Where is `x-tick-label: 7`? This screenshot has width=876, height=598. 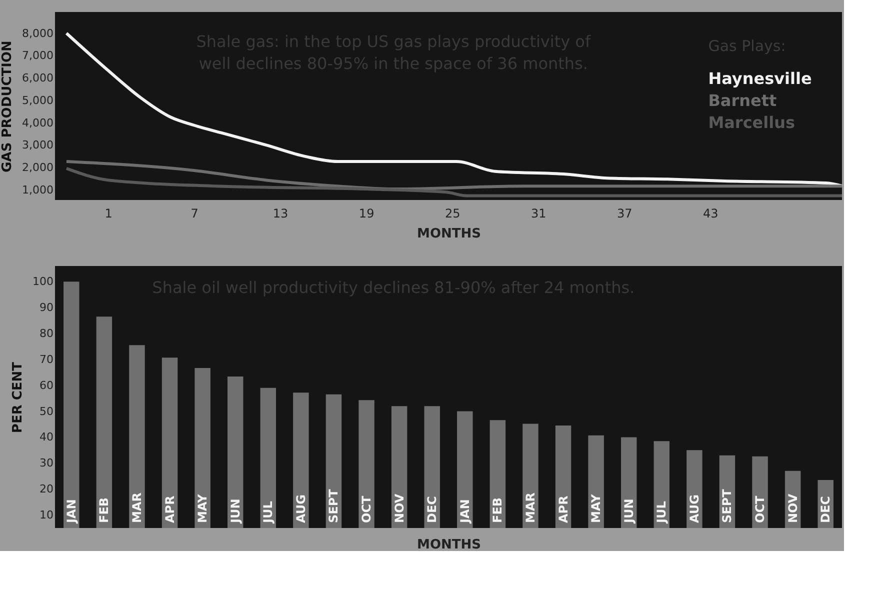
x-tick-label: 7 is located at coordinates (194, 213).